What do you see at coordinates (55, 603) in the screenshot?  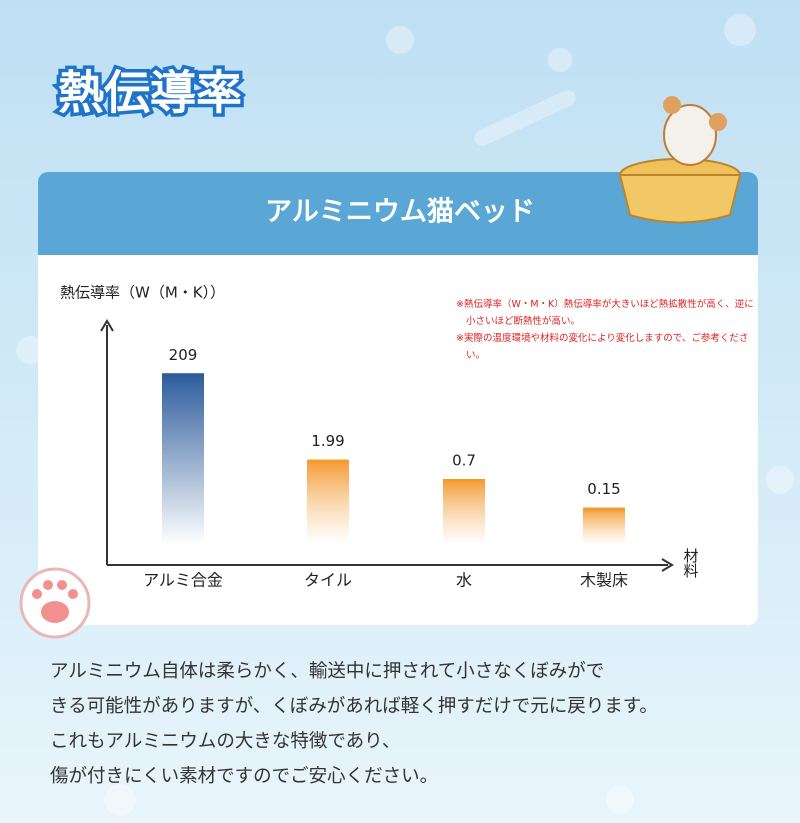 I see `paw-icon` at bounding box center [55, 603].